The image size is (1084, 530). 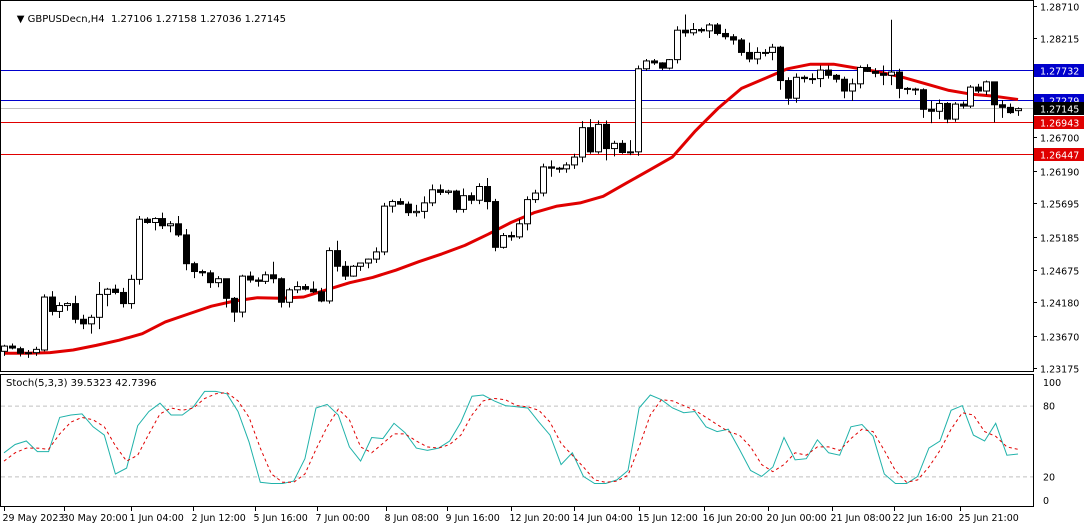 I want to click on time-tick-label: 29 May 2023, so click(x=34, y=518).